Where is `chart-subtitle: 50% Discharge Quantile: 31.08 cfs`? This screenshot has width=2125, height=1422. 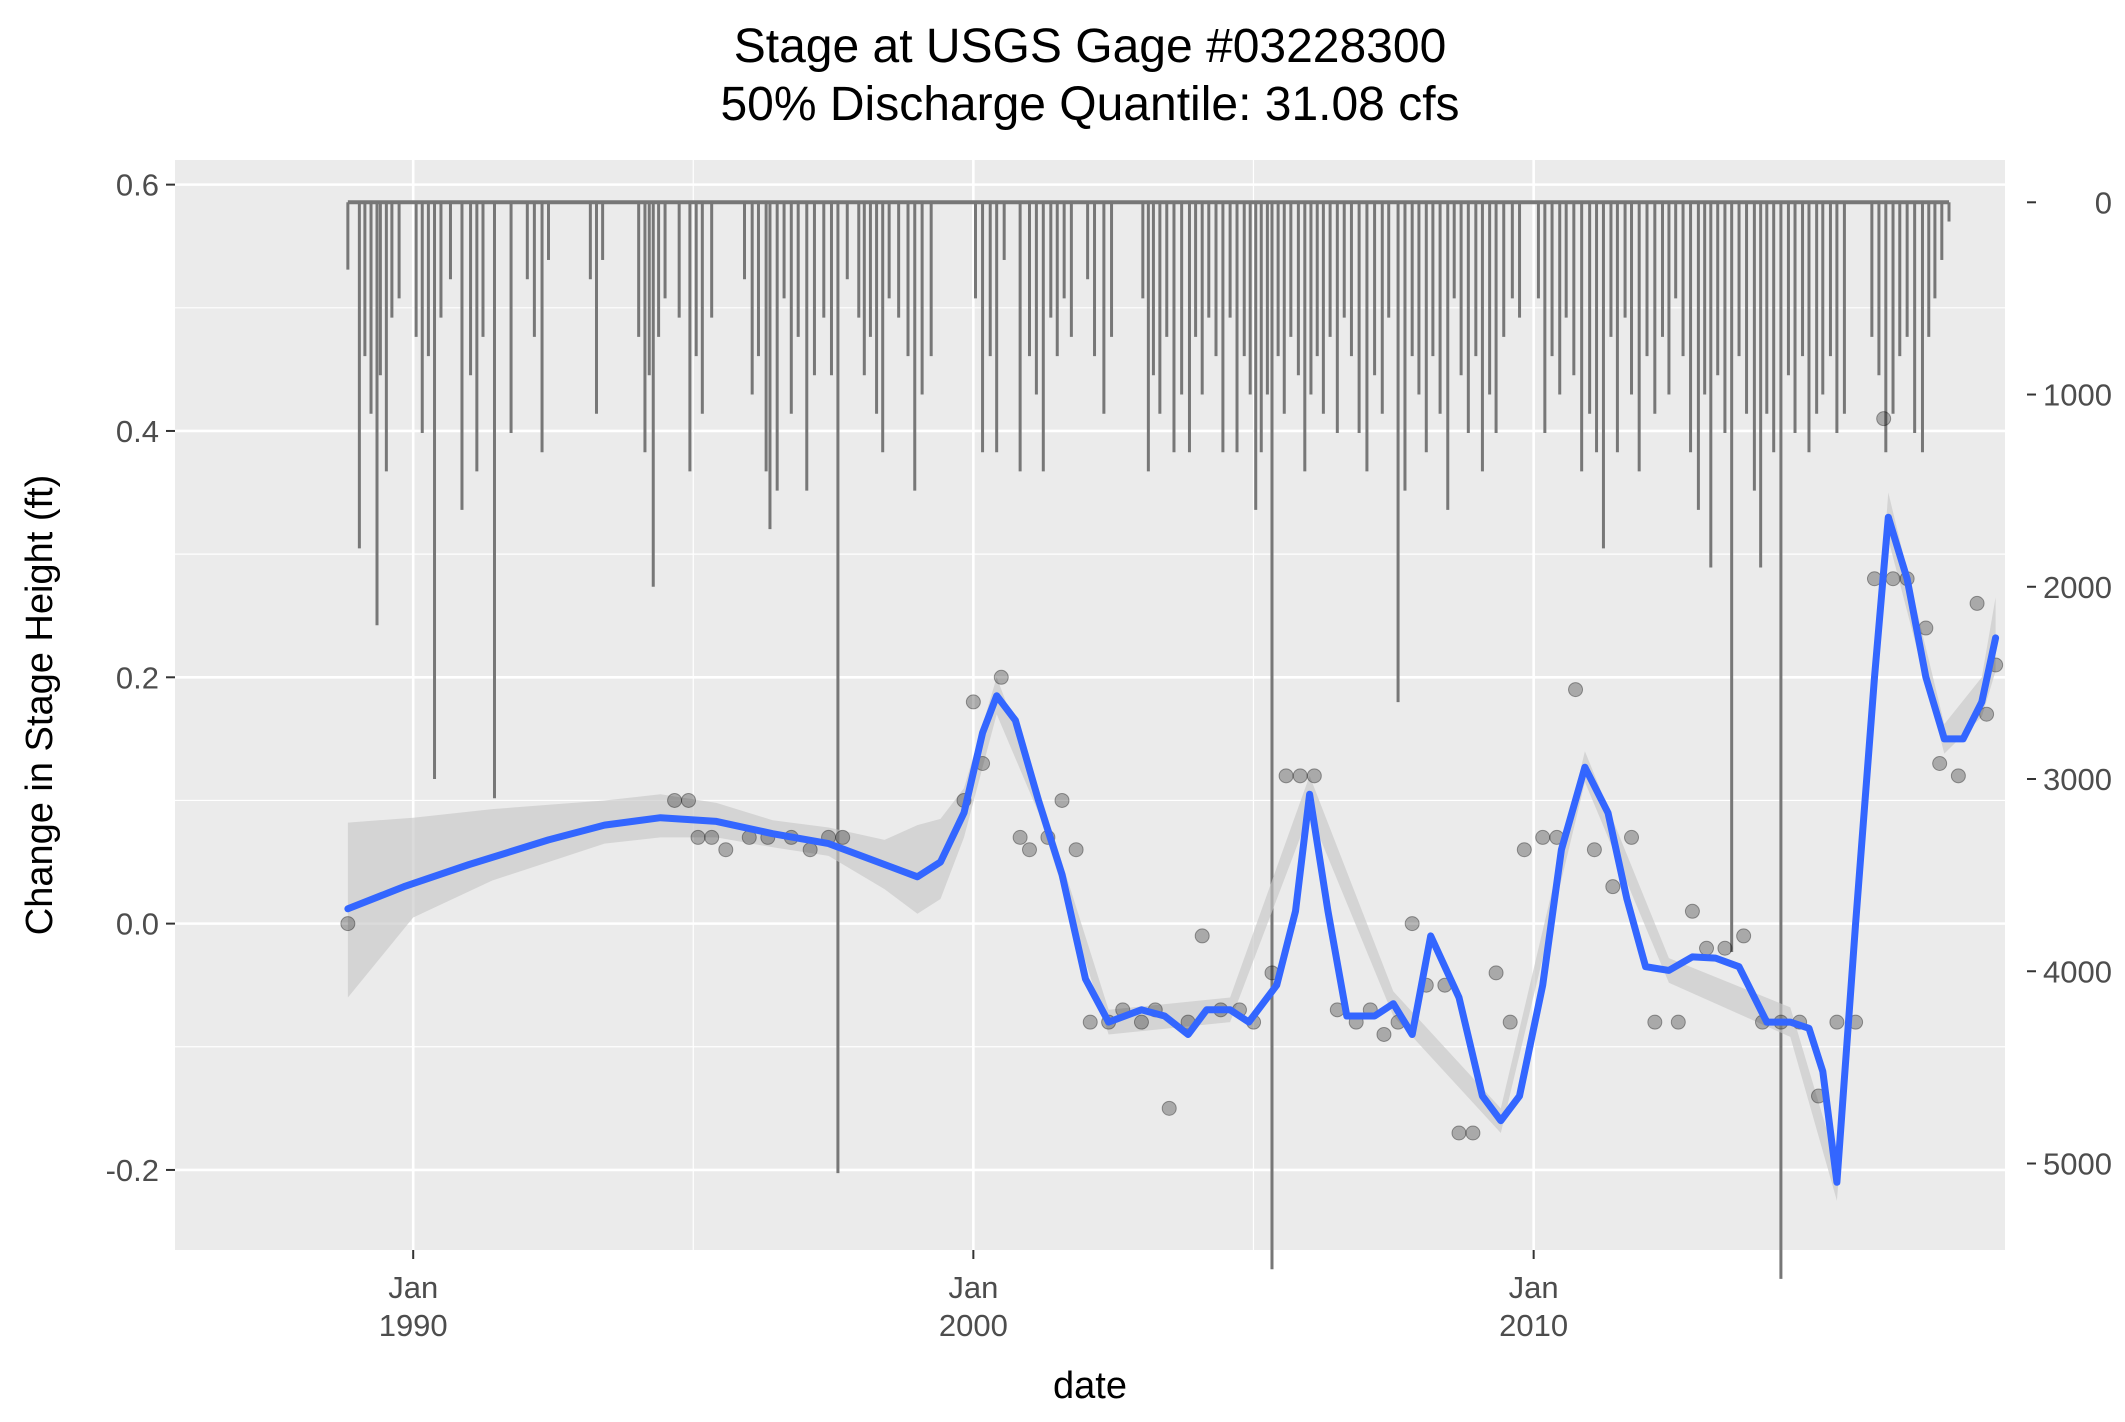
chart-subtitle: 50% Discharge Quantile: 31.08 cfs is located at coordinates (1089, 104).